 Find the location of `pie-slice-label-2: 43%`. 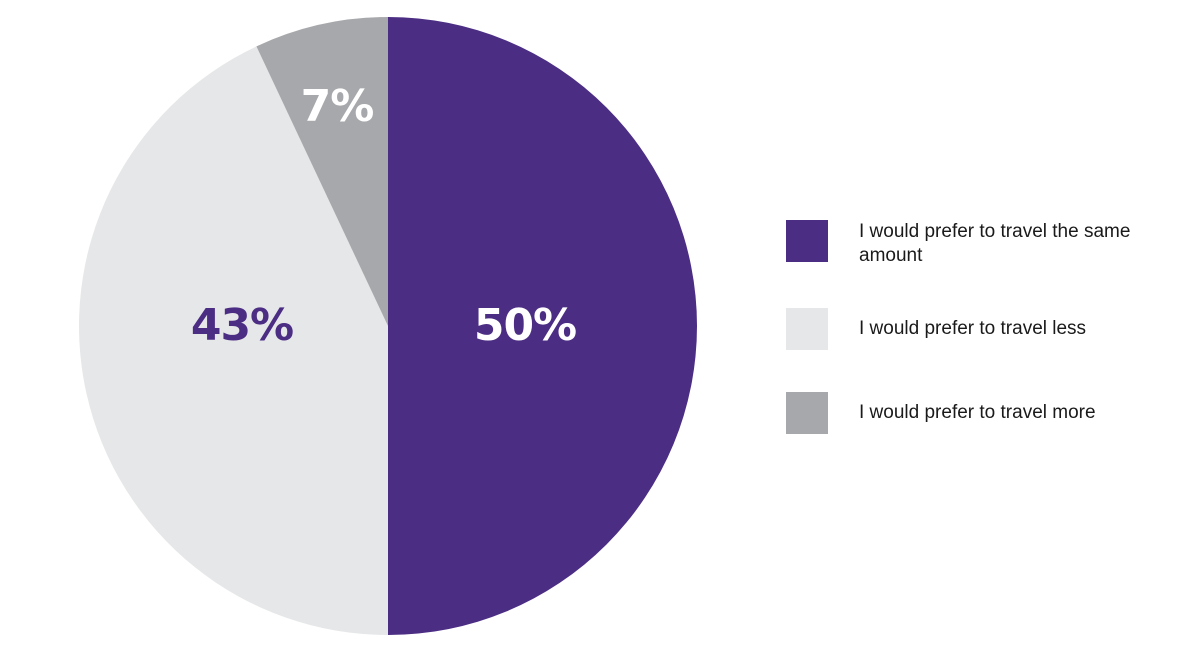

pie-slice-label-2: 43% is located at coordinates (242, 325).